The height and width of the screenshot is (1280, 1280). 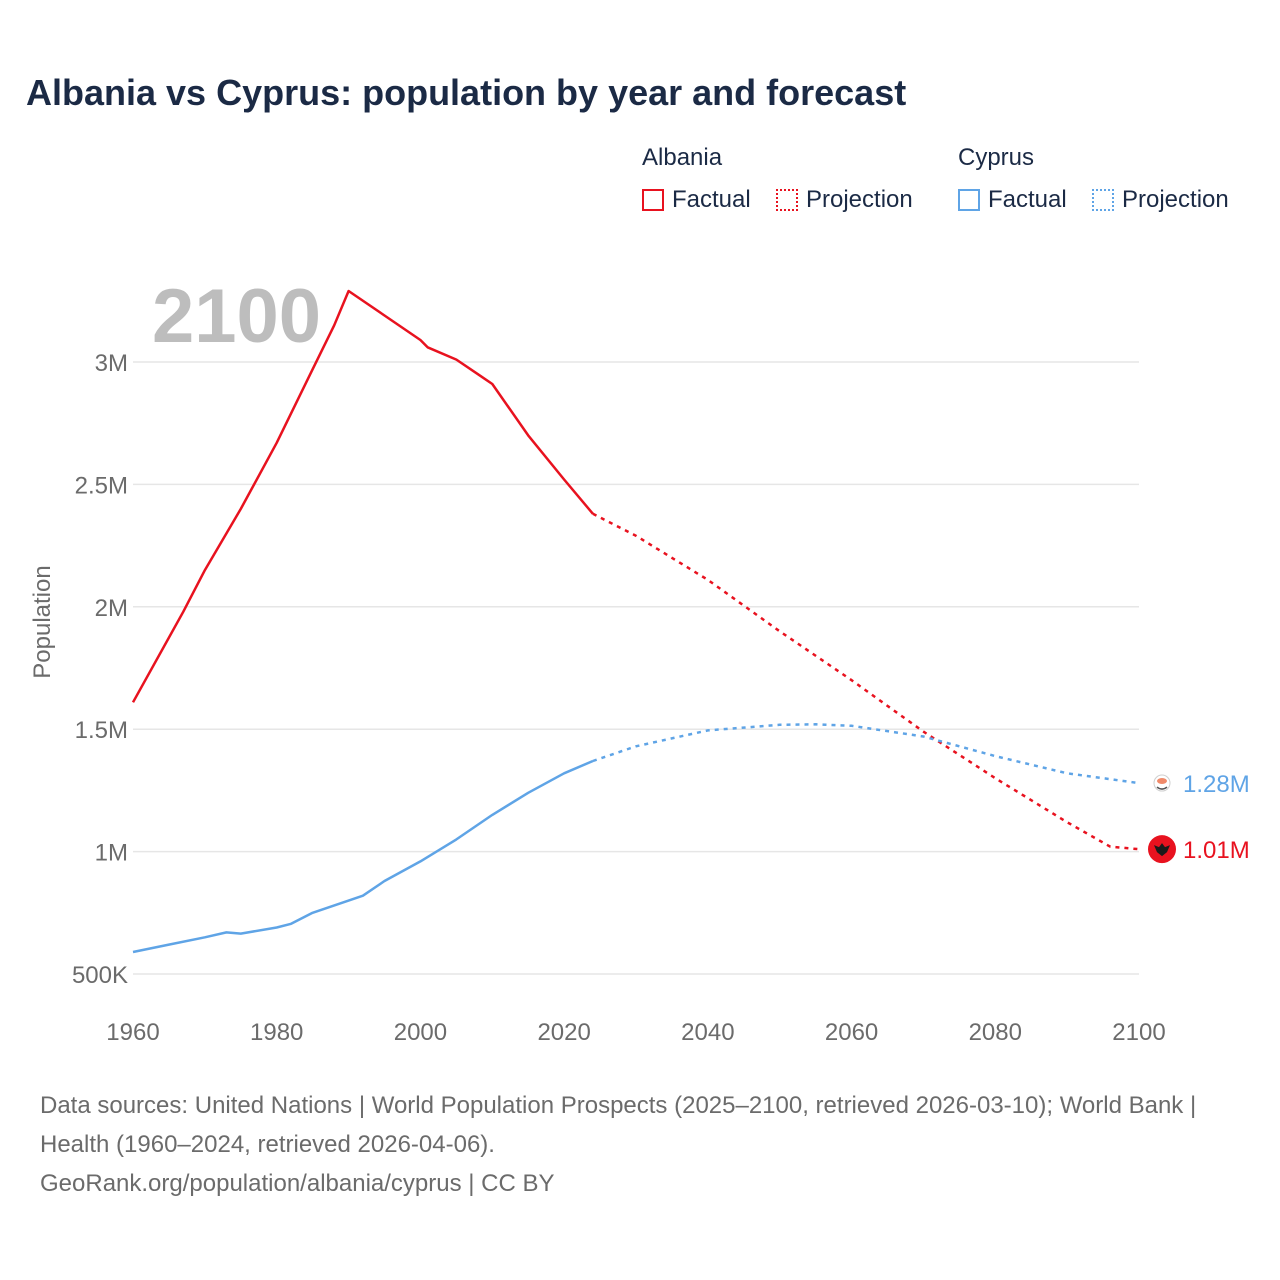 What do you see at coordinates (707, 1032) in the screenshot?
I see `x-tick-label: 2040` at bounding box center [707, 1032].